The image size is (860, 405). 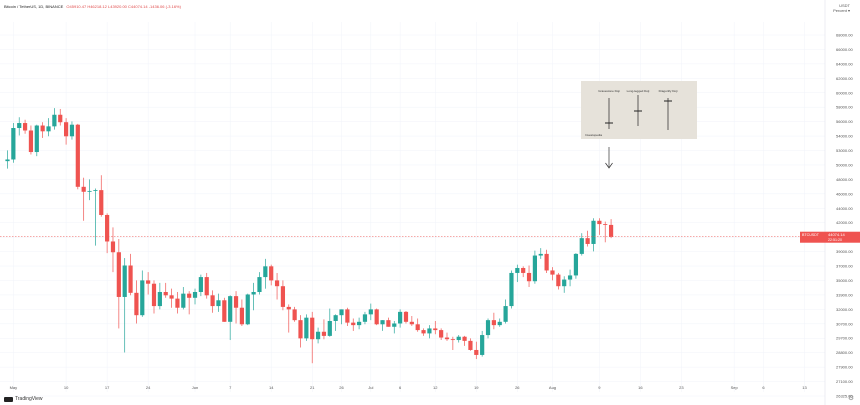 I want to click on price-tick-label: 32000.00, so click(x=844, y=309).